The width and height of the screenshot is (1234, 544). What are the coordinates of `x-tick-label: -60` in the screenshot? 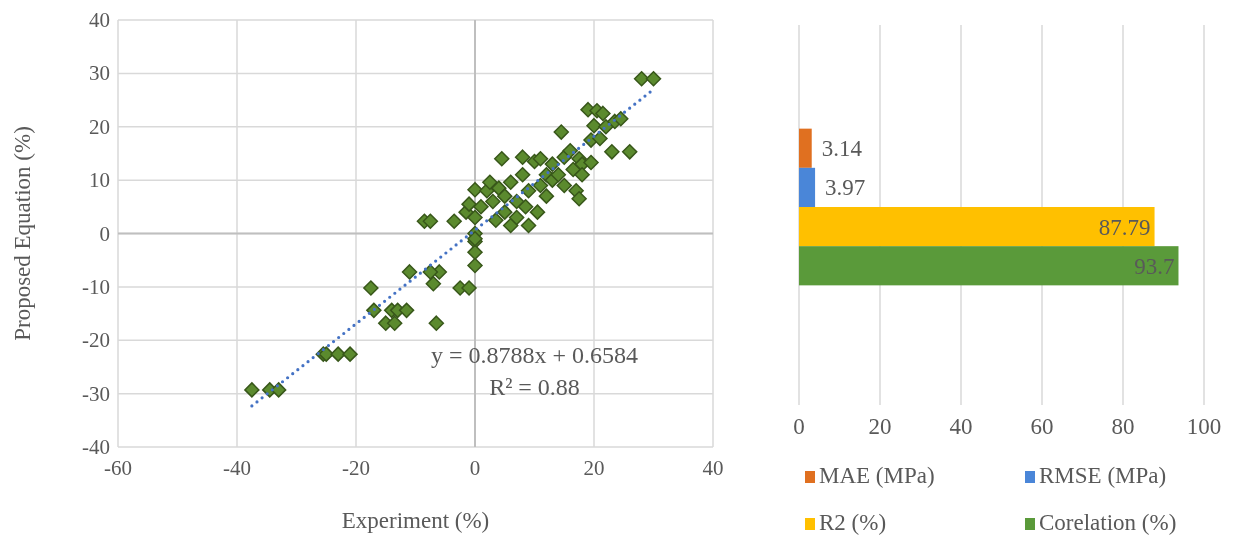 It's located at (118, 468).